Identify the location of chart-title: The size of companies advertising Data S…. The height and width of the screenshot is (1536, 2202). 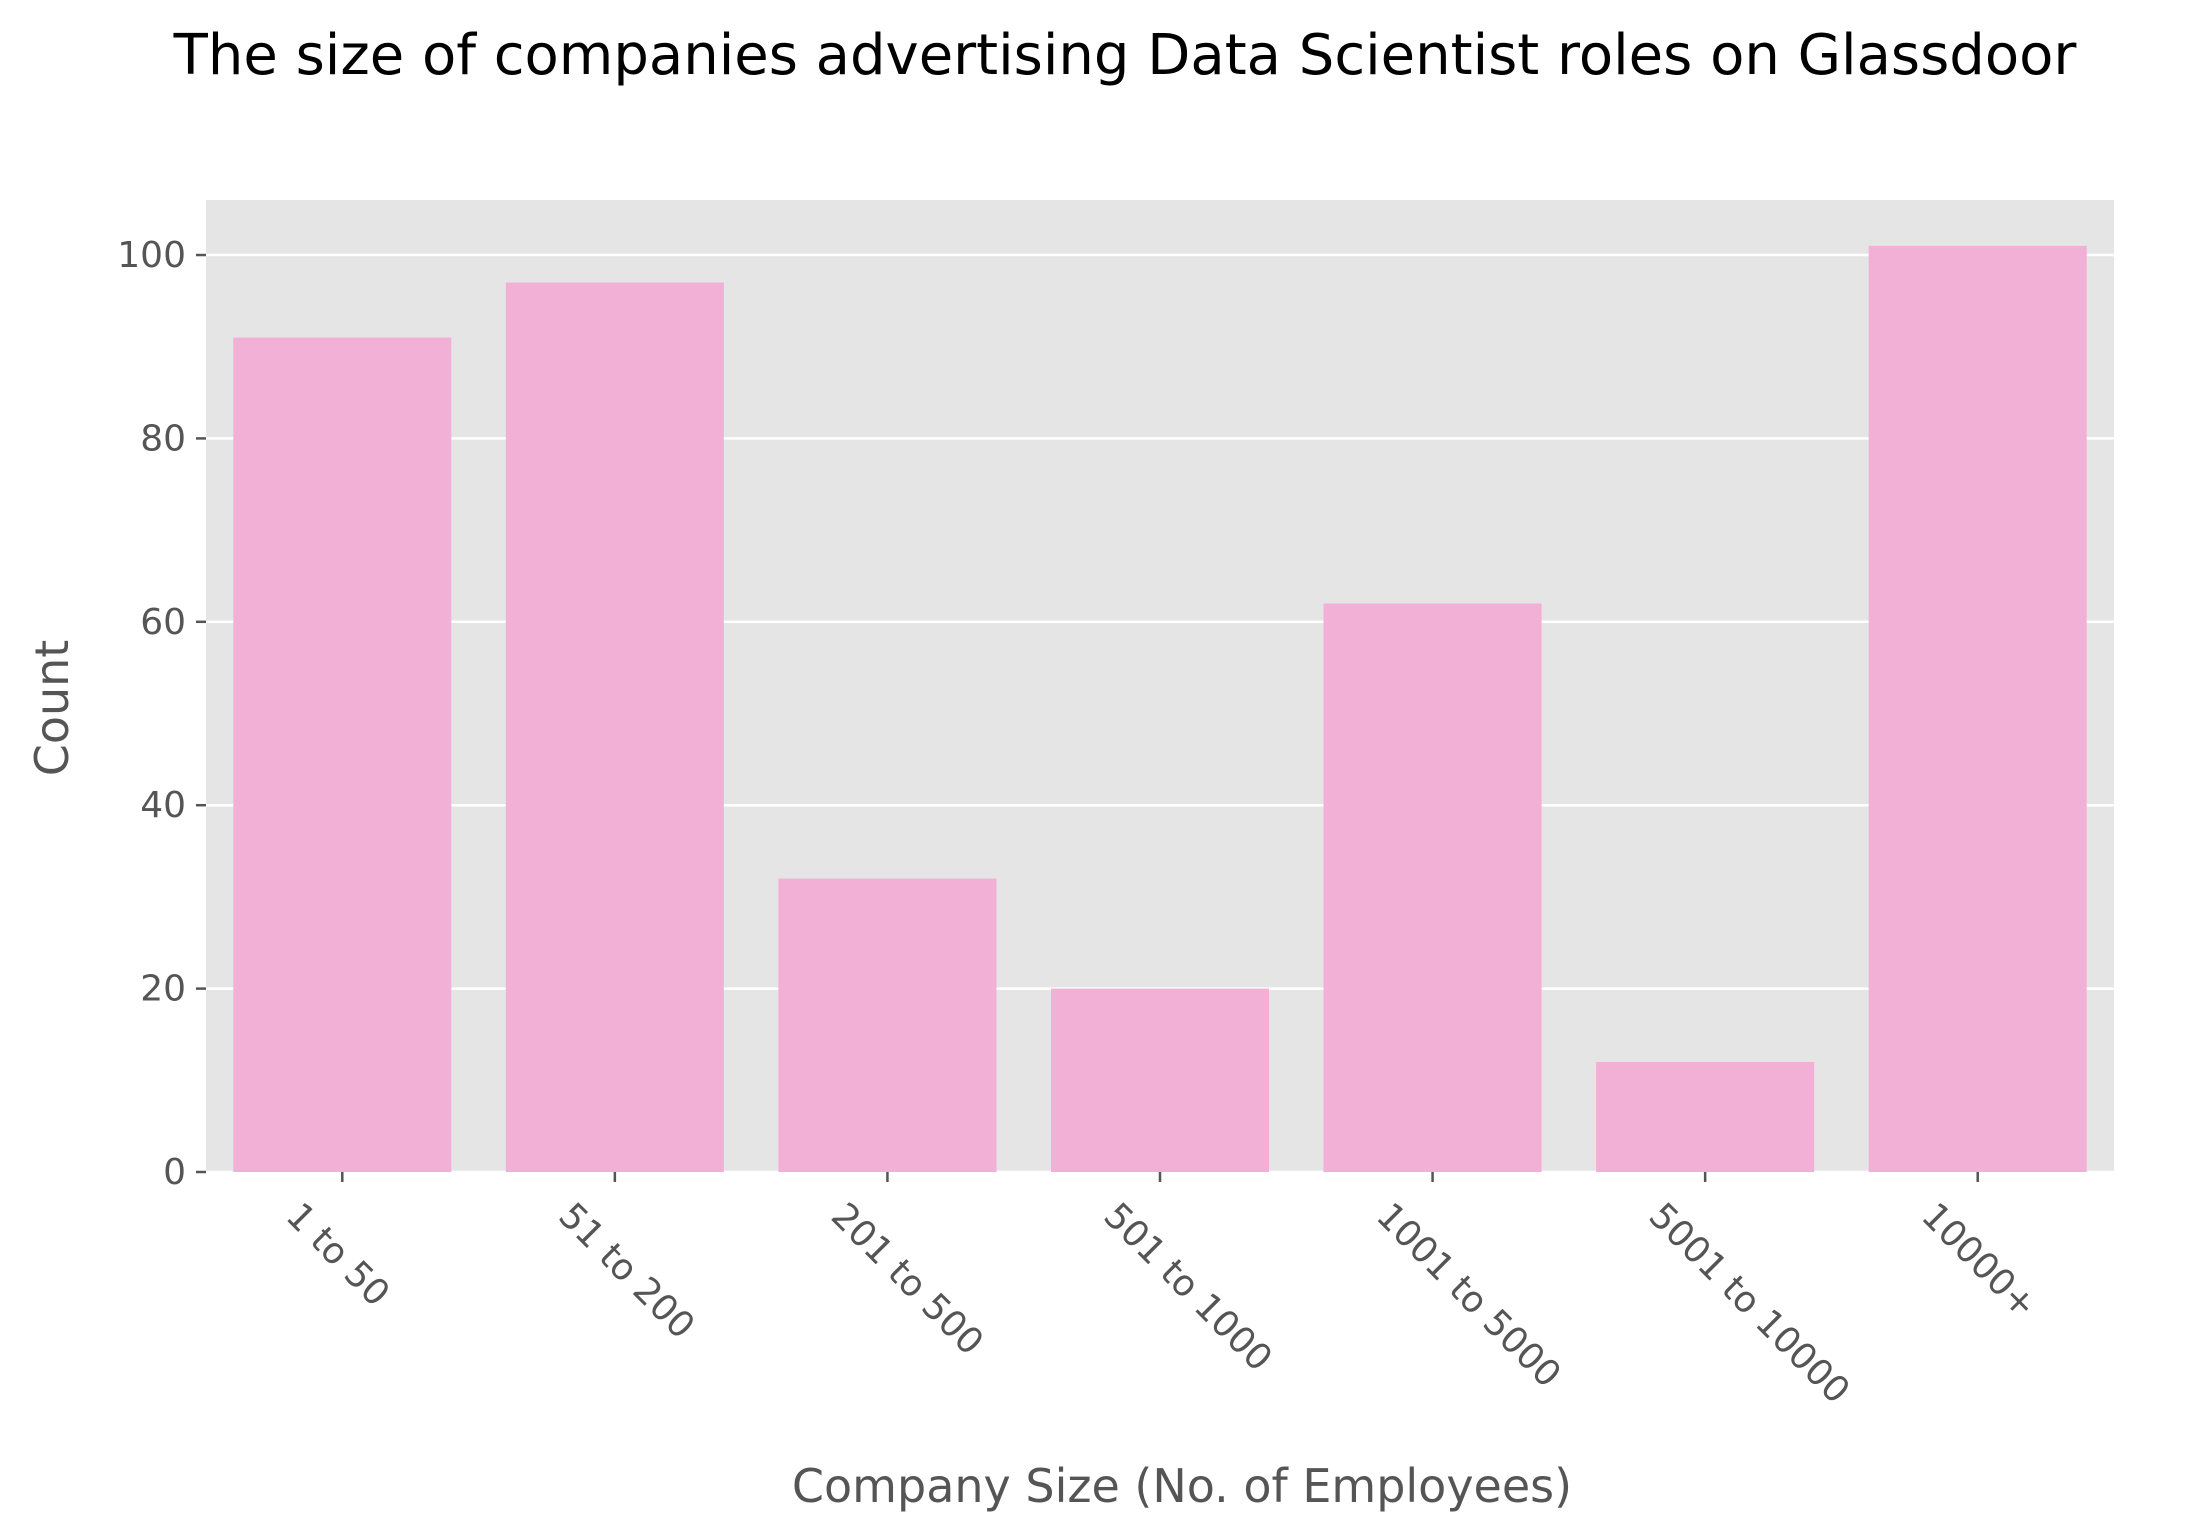
(1125, 55).